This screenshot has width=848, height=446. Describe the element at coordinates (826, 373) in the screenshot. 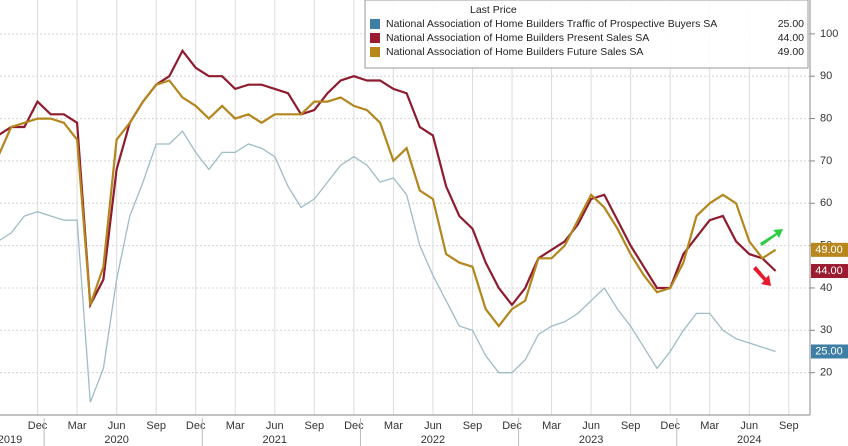

I see `y-tick-label: 20` at that location.